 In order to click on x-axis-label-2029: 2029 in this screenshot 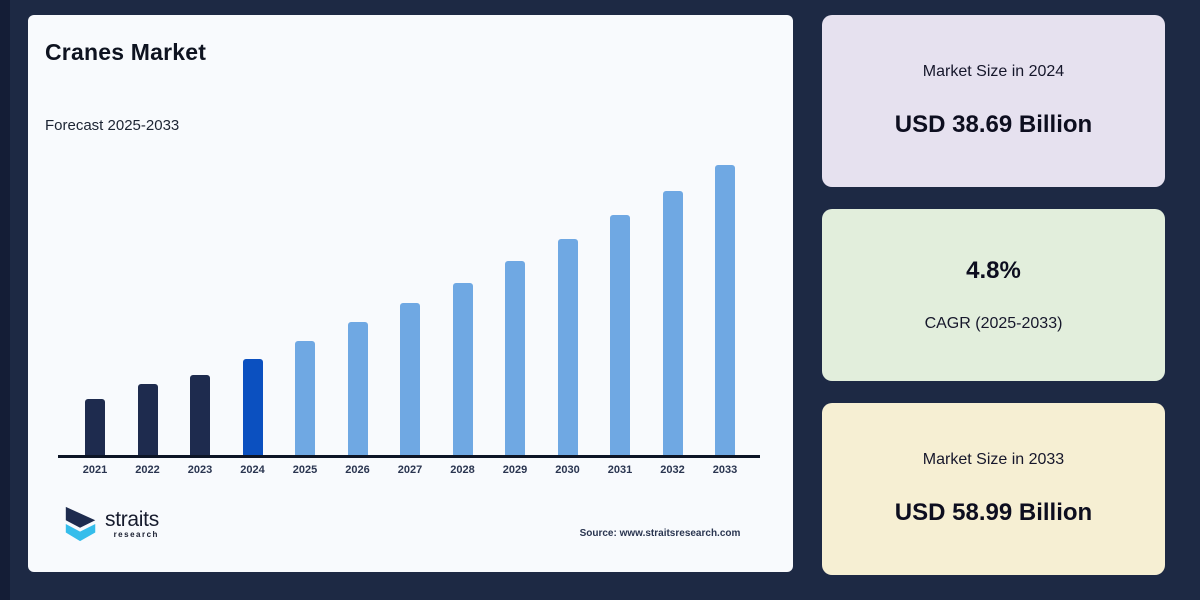, I will do `click(515, 470)`.